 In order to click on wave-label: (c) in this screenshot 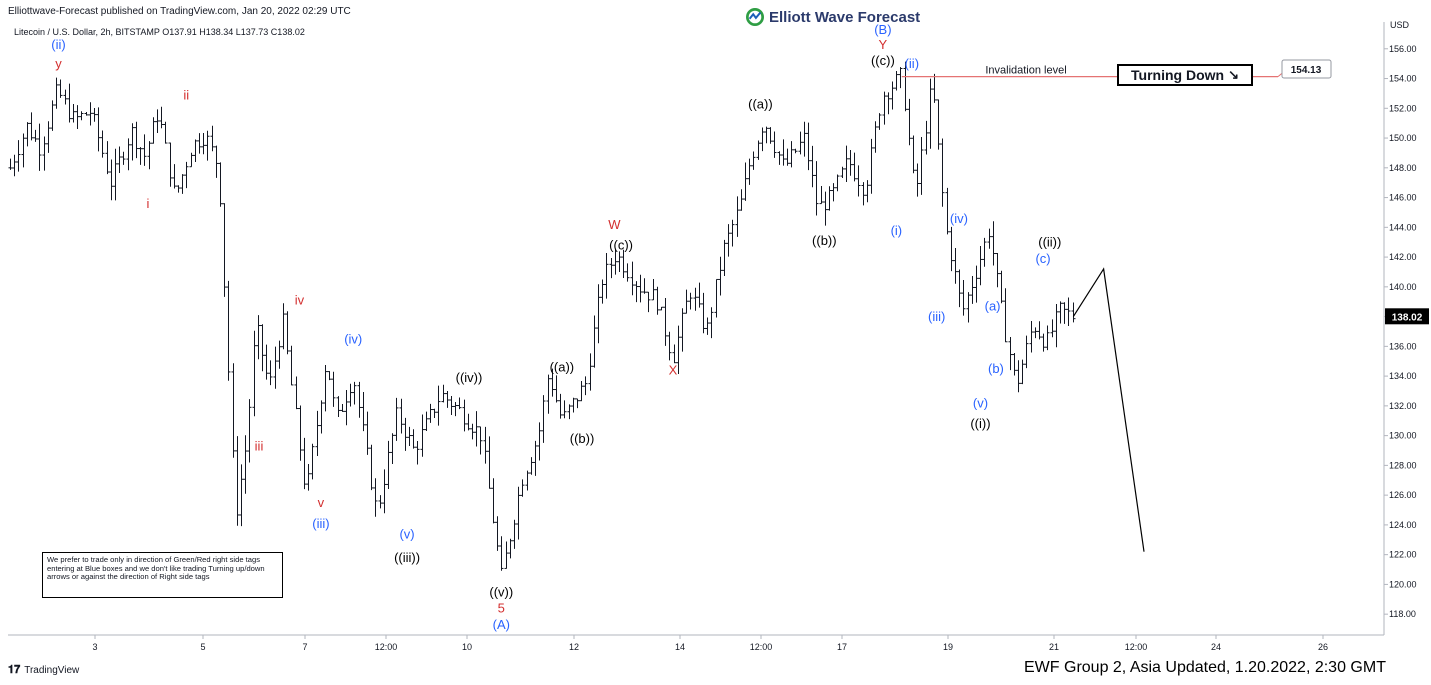, I will do `click(1042, 258)`.